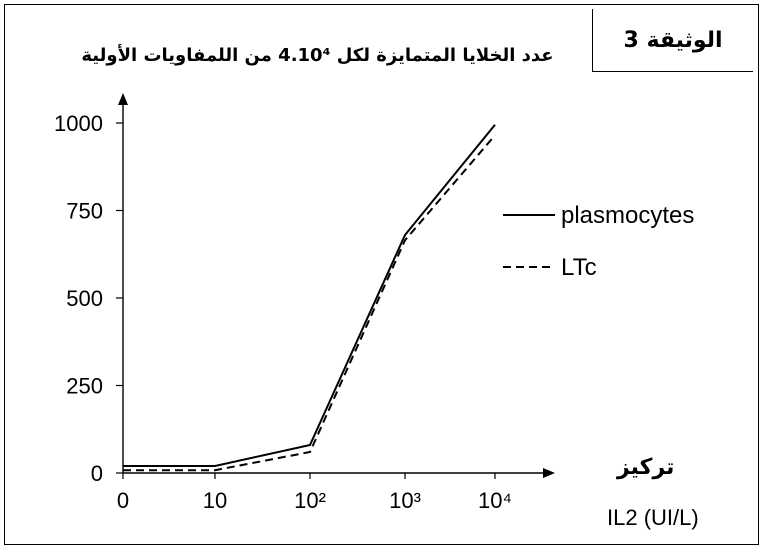 This screenshot has height=550, width=765. Describe the element at coordinates (97, 473) in the screenshot. I see `y-tick-label: 0` at that location.